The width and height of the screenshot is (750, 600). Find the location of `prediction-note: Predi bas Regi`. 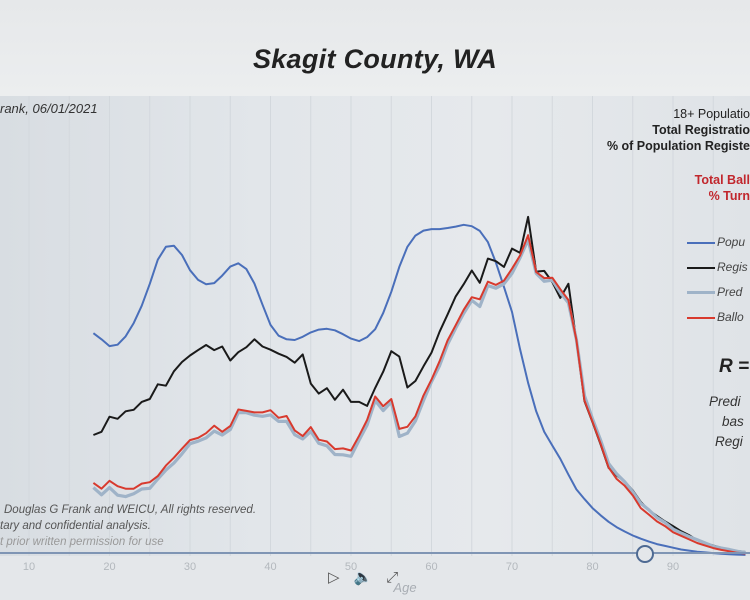

prediction-note: Predi bas Regi is located at coordinates (726, 422).